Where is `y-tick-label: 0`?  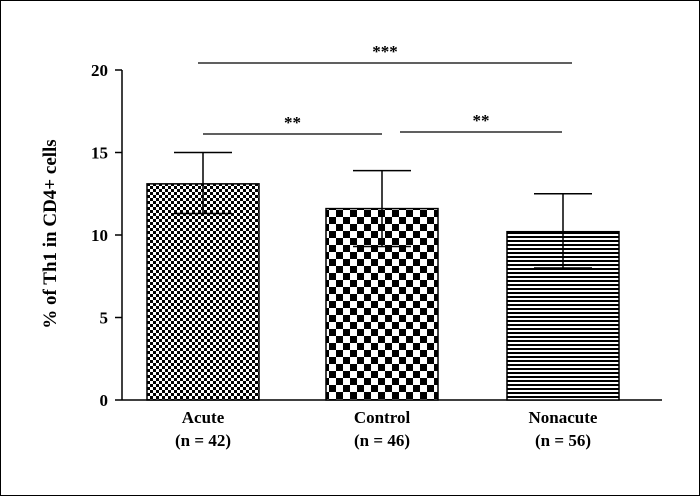 y-tick-label: 0 is located at coordinates (104, 400).